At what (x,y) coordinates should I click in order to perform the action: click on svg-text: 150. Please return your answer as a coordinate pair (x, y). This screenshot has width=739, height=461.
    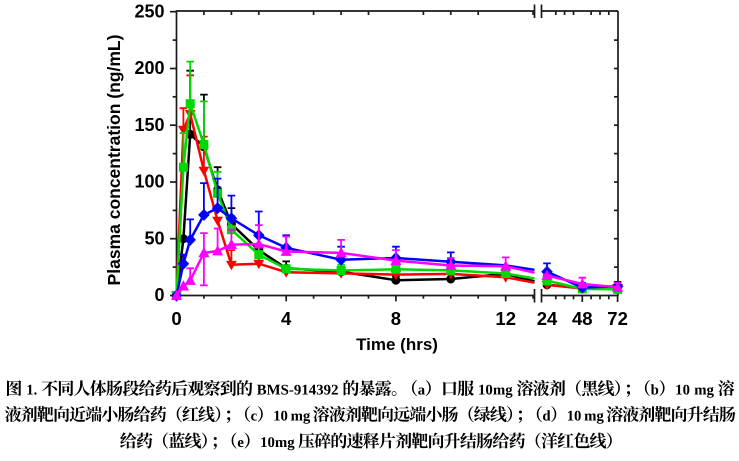
    Looking at the image, I should click on (149, 125).